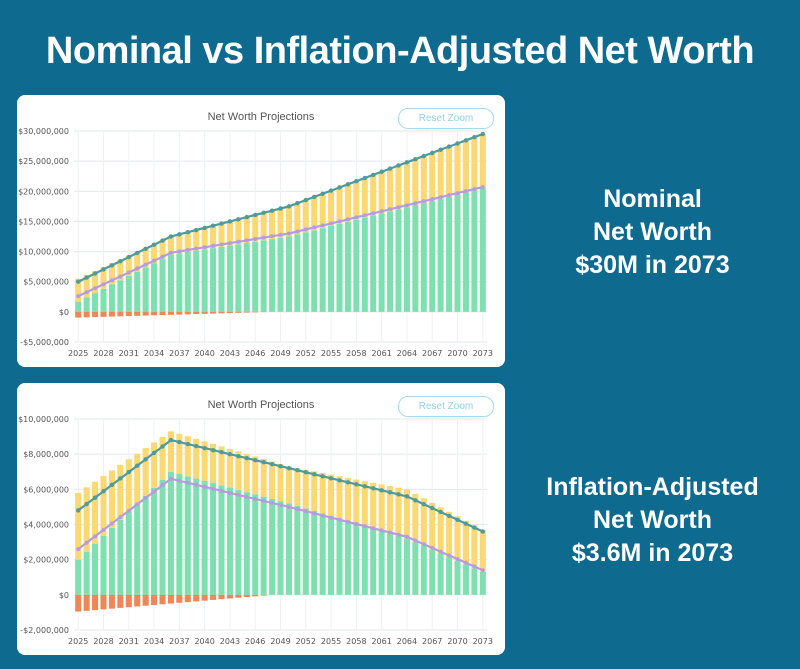 The image size is (800, 669). I want to click on x-tick-label: 2067, so click(432, 353).